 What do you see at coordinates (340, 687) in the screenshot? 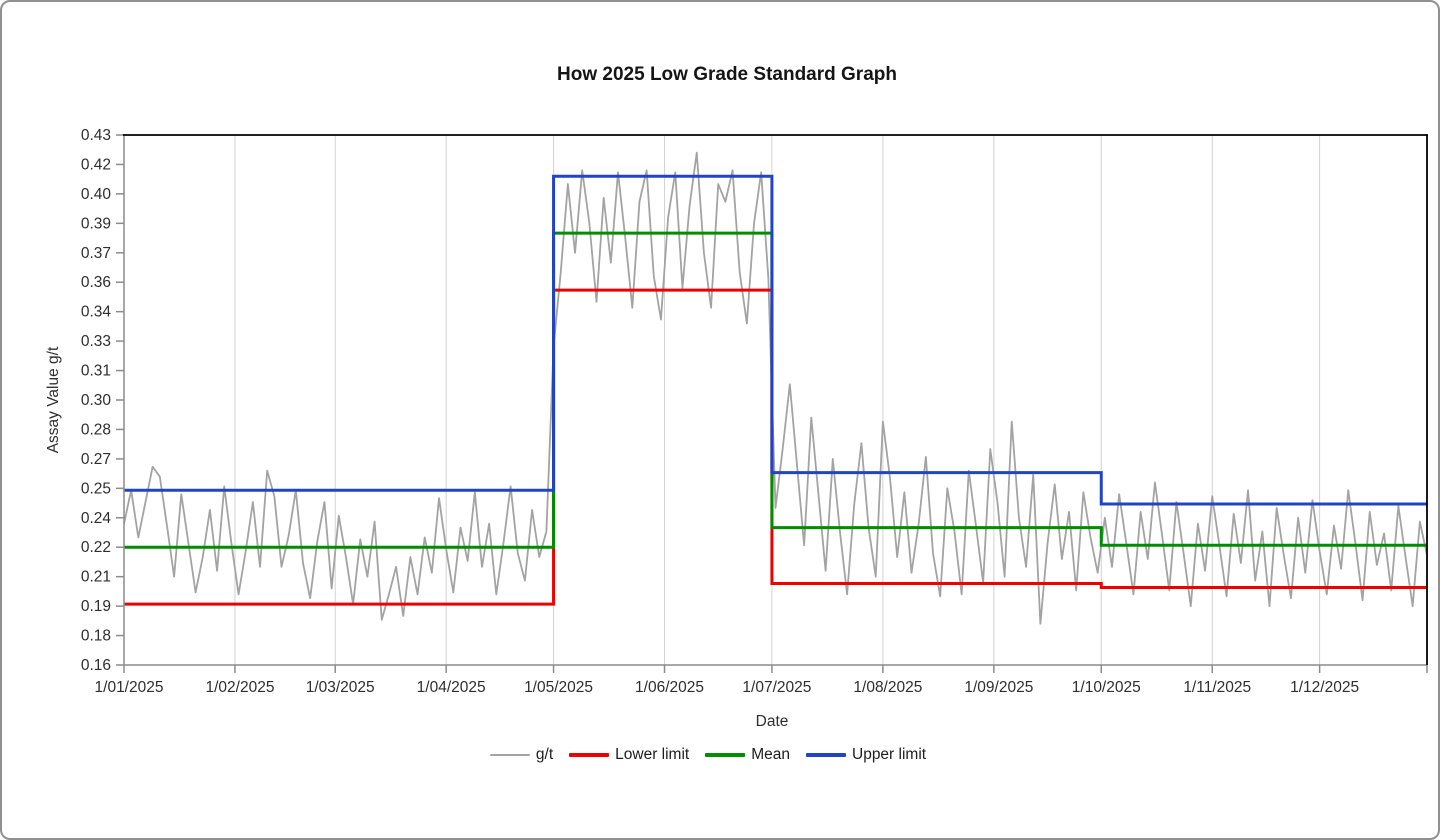
I see `x-axis-tick-label: 1/03/2025` at bounding box center [340, 687].